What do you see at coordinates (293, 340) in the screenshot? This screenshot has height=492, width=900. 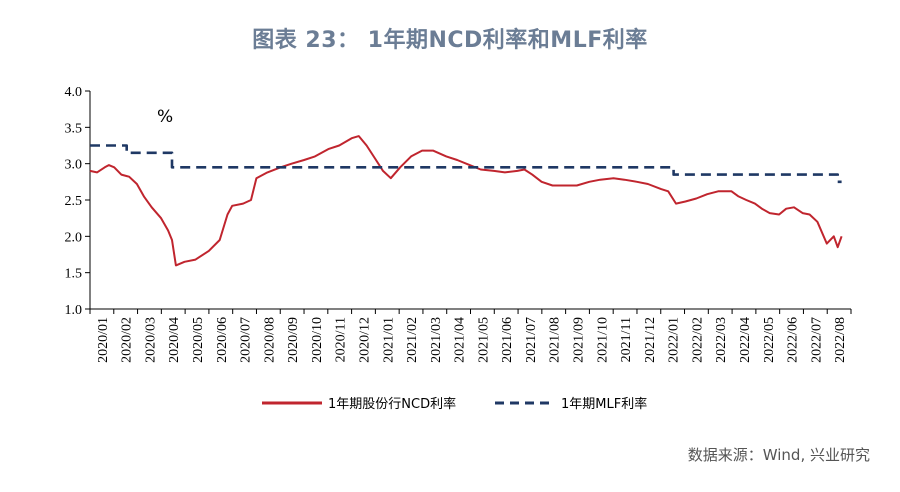 I see `x-tick-label: 2020/09` at bounding box center [293, 340].